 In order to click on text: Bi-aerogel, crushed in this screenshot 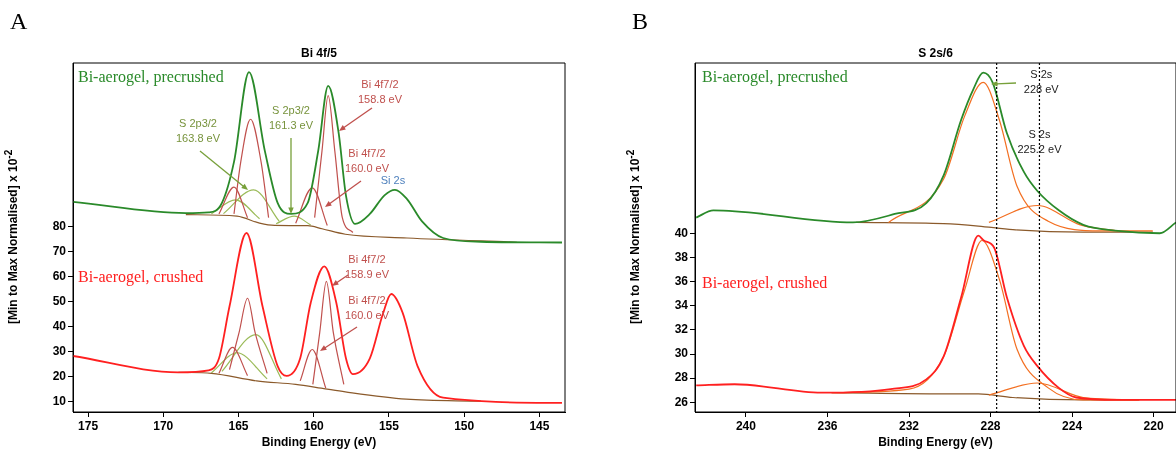, I will do `click(765, 283)`.